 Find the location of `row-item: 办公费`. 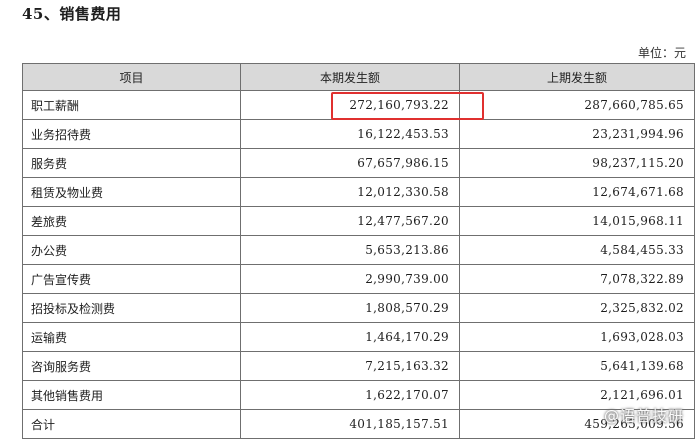

row-item: 办公费 is located at coordinates (131, 250).